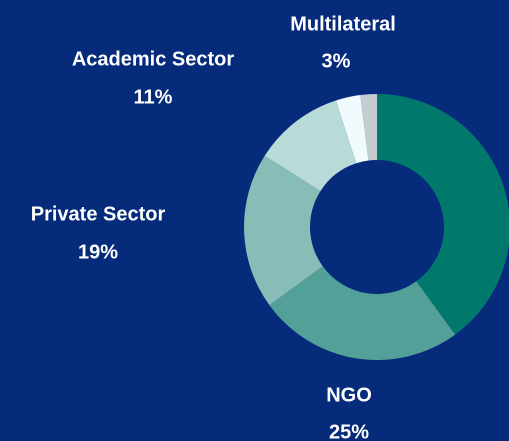 The width and height of the screenshot is (509, 441). What do you see at coordinates (153, 59) in the screenshot?
I see `slice-label: Academic Sector` at bounding box center [153, 59].